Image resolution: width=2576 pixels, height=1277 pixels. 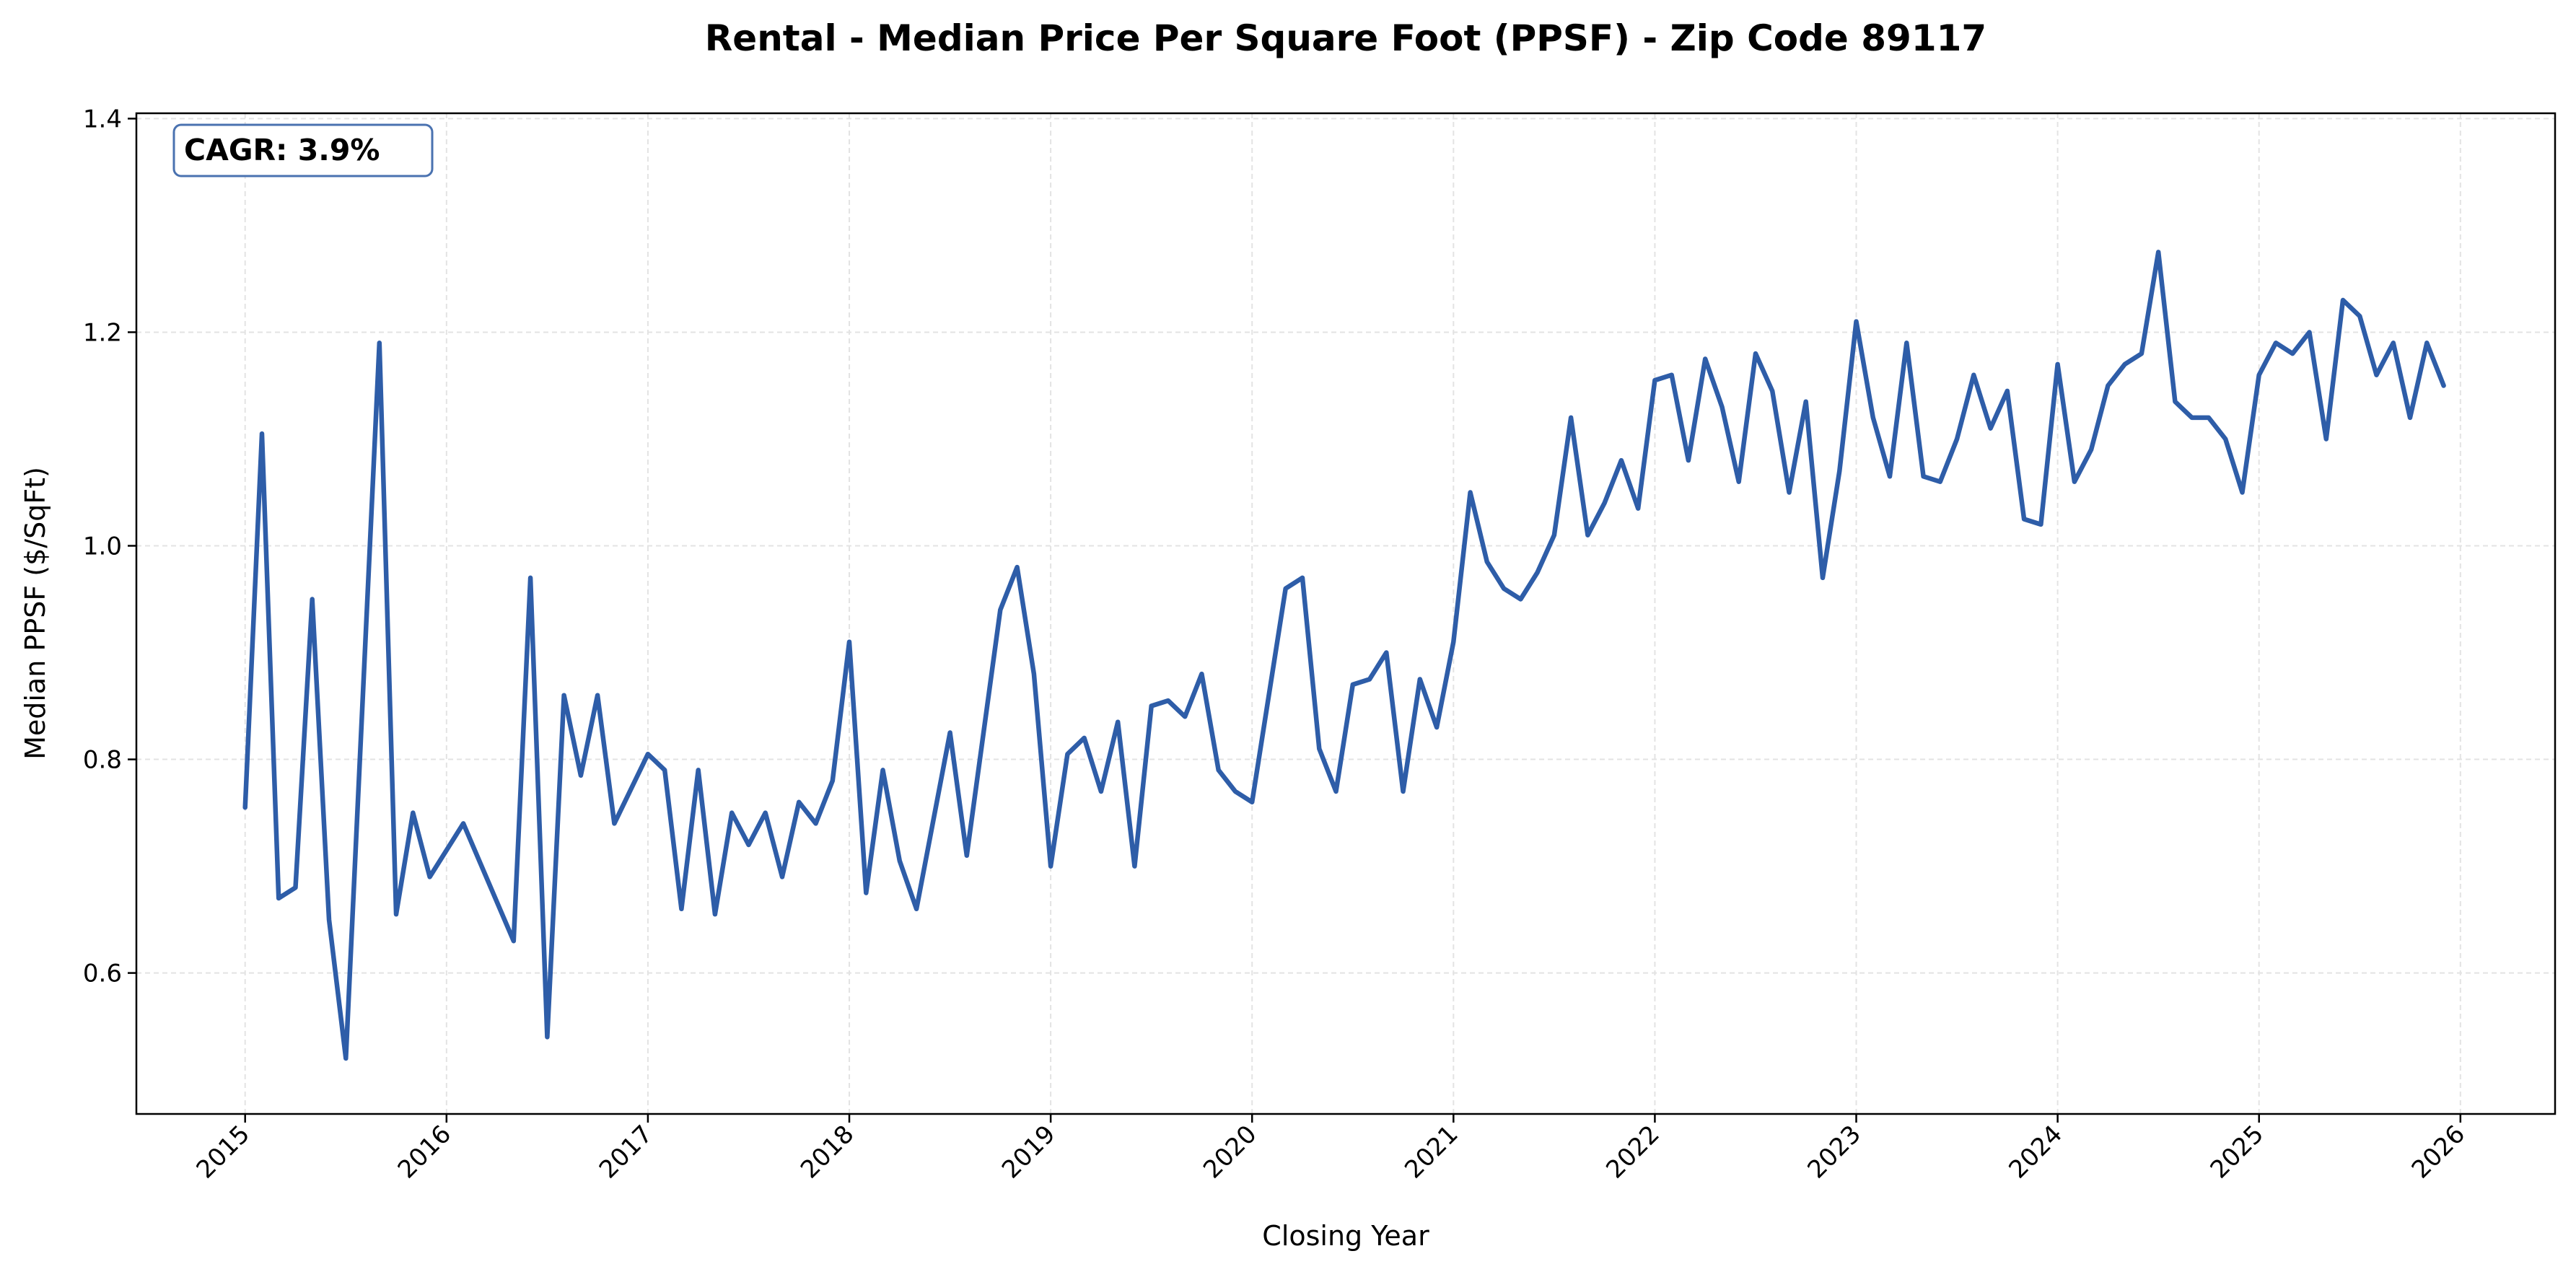 I want to click on x-axis-label: Closing Year, so click(x=1345, y=1236).